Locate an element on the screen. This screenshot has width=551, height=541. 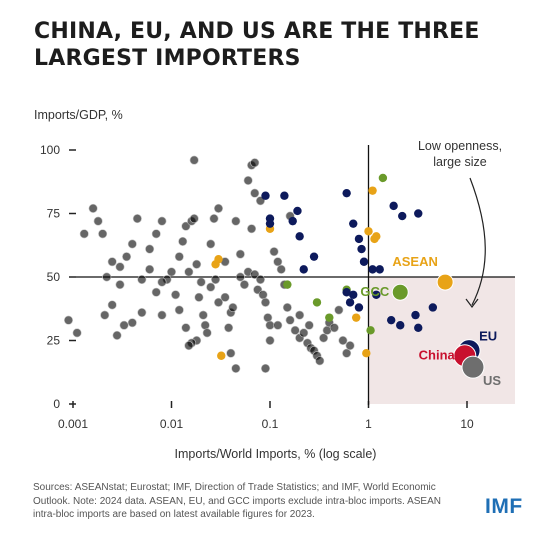
point-label-us: US is located at coordinates (492, 380).